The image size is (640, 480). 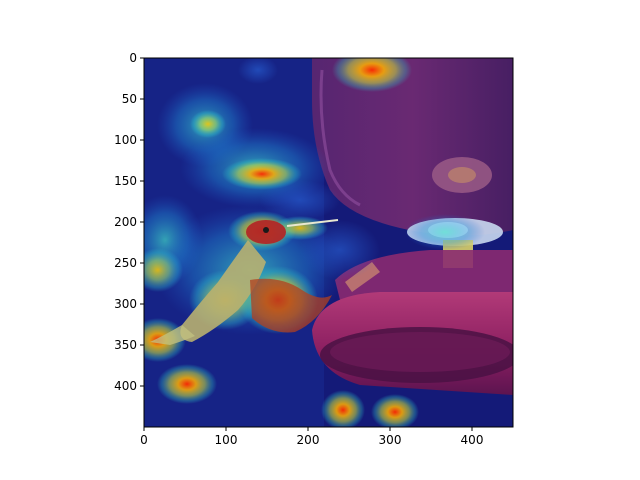 What do you see at coordinates (125, 222) in the screenshot?
I see `y-tick-label: 200` at bounding box center [125, 222].